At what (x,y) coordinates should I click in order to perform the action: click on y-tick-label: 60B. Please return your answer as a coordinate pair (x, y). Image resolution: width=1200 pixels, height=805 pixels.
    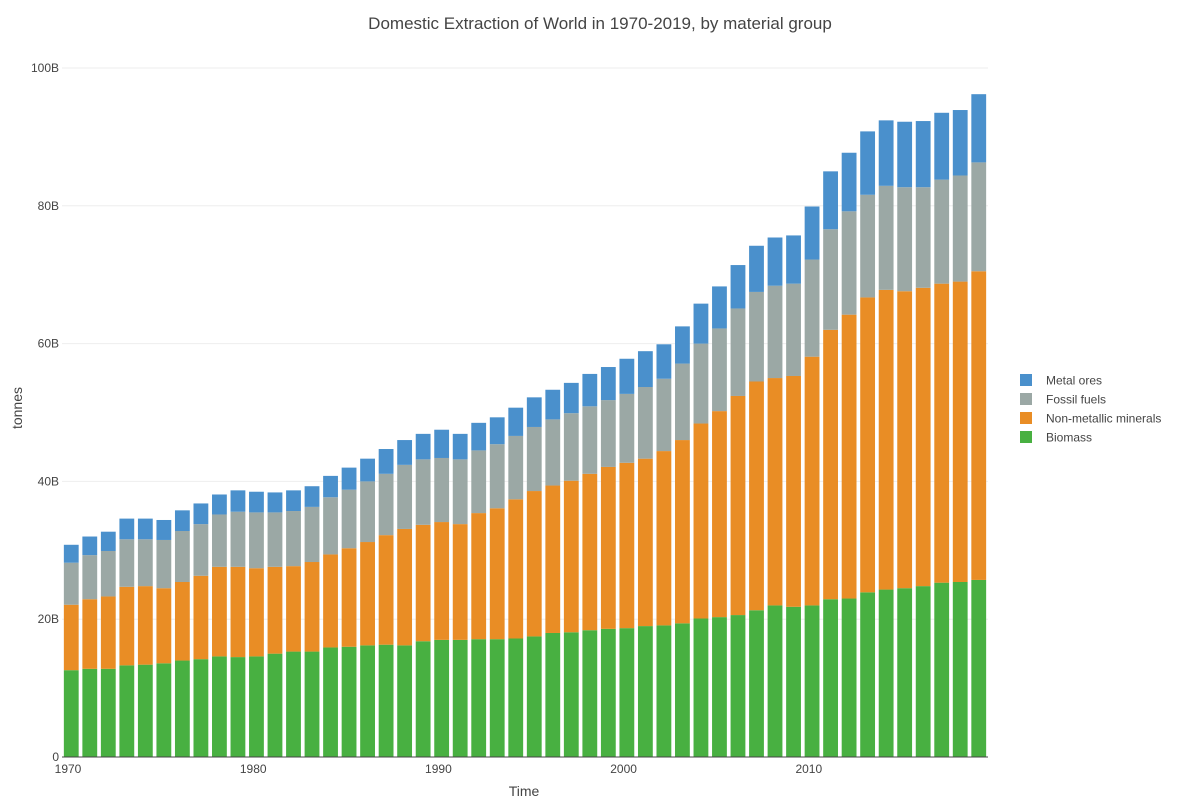
    Looking at the image, I should click on (48, 344).